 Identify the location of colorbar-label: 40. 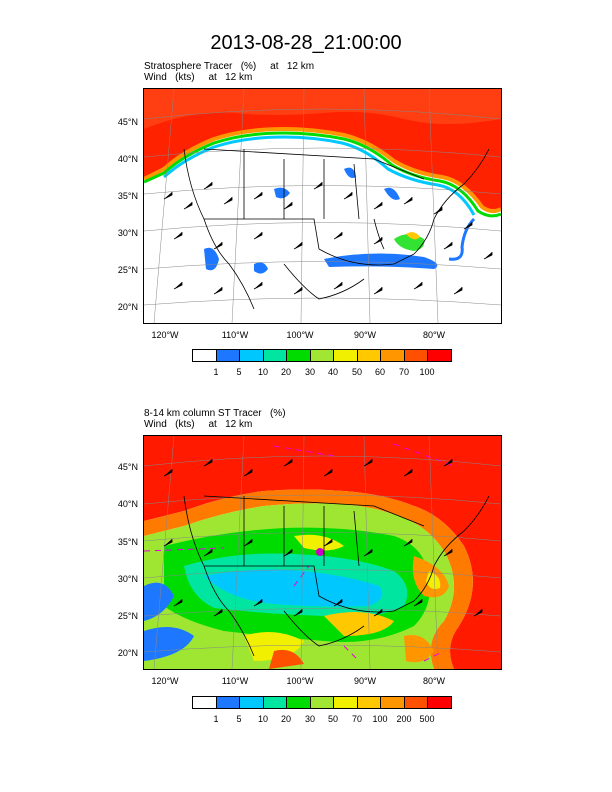
(332, 372).